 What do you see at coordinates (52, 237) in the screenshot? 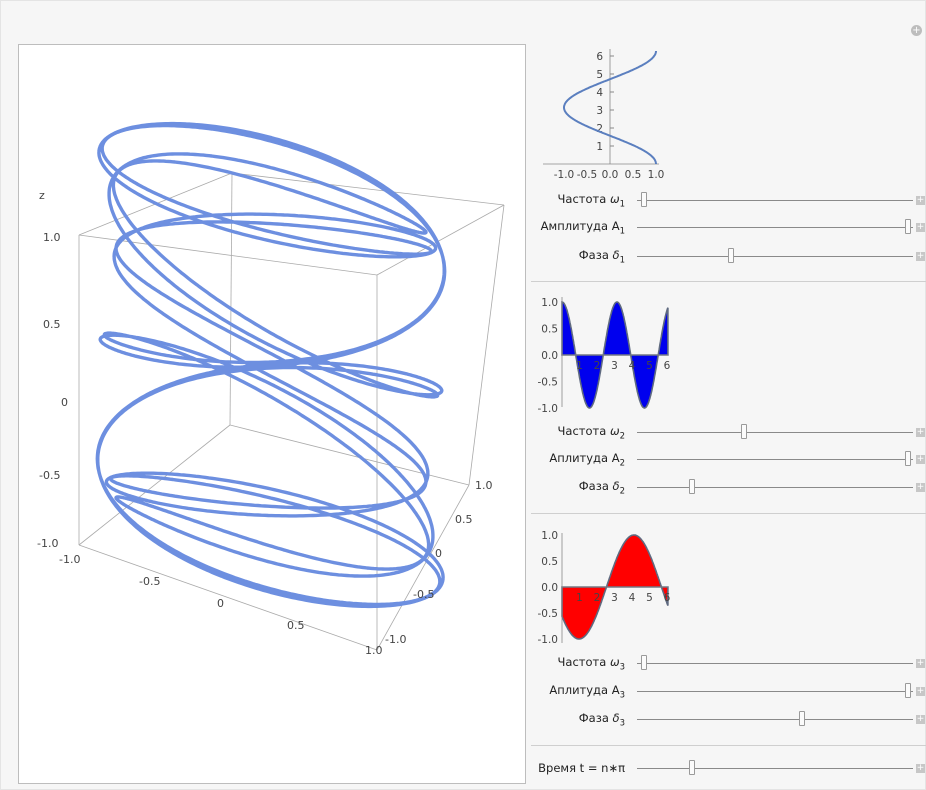
I see `z-tick-label: 1.0` at bounding box center [52, 237].